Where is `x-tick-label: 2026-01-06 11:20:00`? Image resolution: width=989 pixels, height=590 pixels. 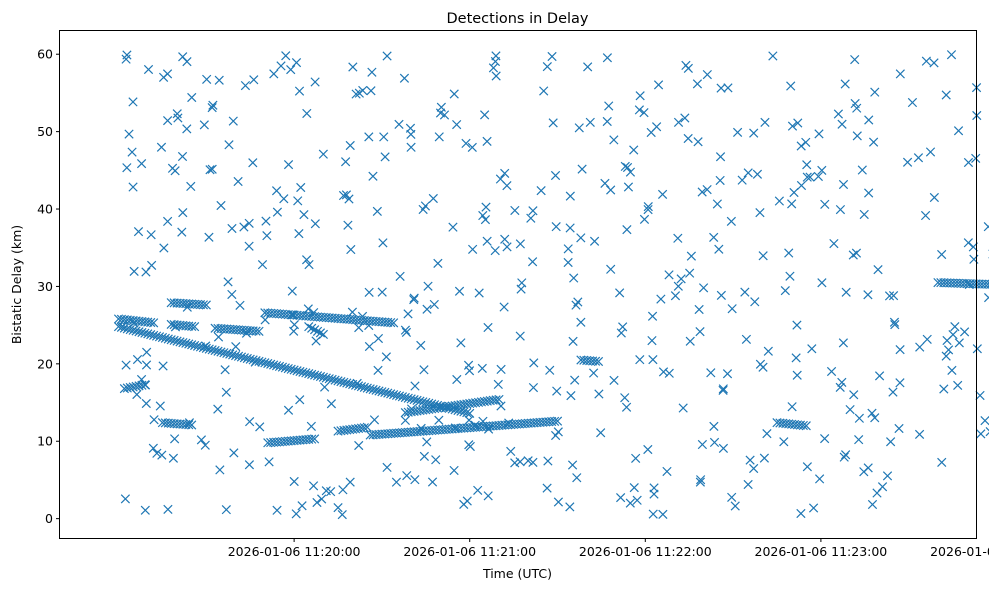
x-tick-label: 2026-01-06 11:20:00 is located at coordinates (294, 551).